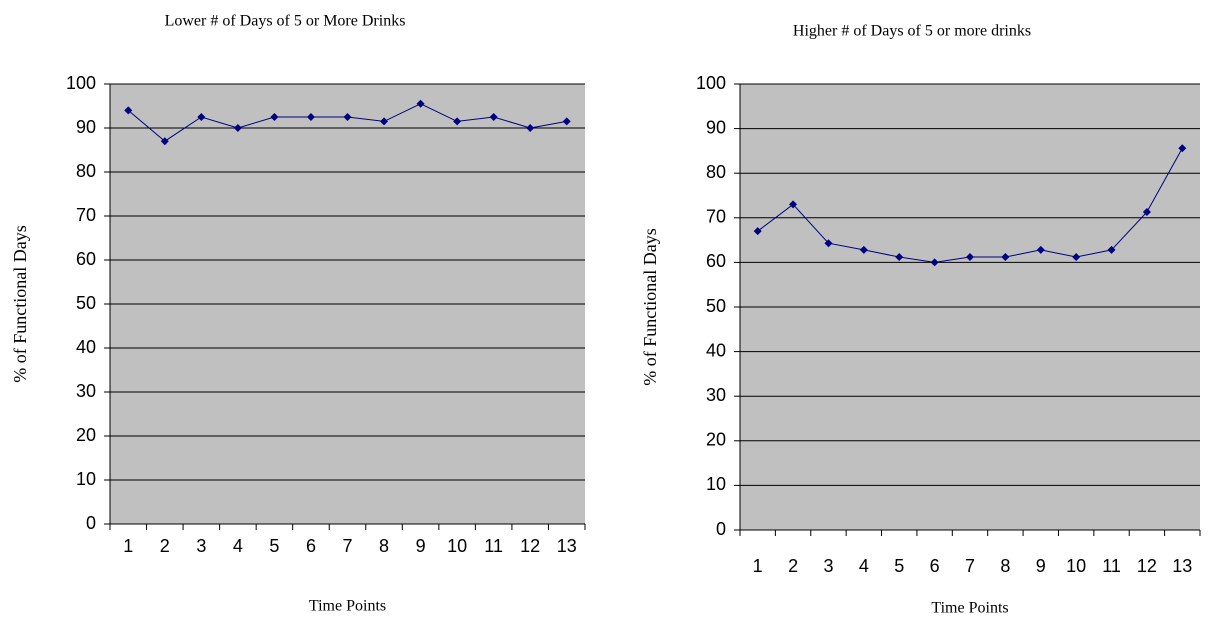  I want to click on chart-title: Higher # of Days of 5 or more drinks, so click(912, 31).